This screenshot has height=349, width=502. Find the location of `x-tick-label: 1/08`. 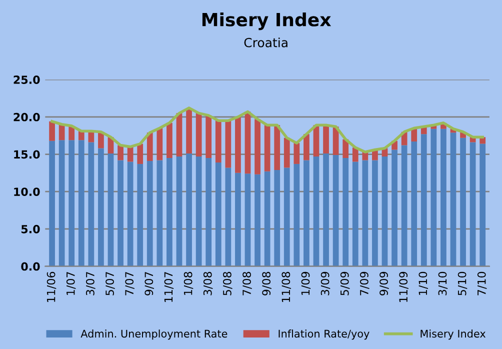

x-tick-label: 1/08 is located at coordinates (189, 283).